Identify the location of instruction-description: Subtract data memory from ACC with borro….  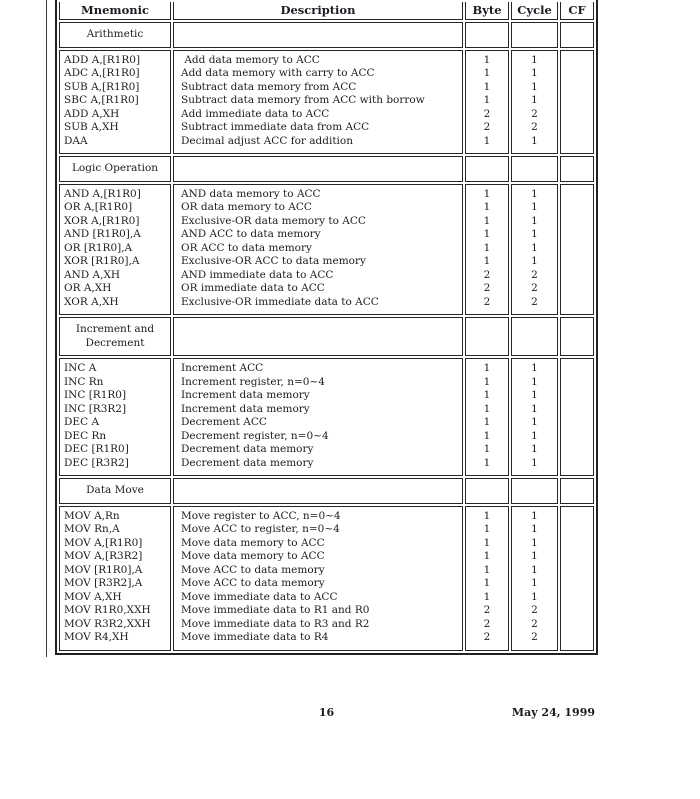
(303, 100).